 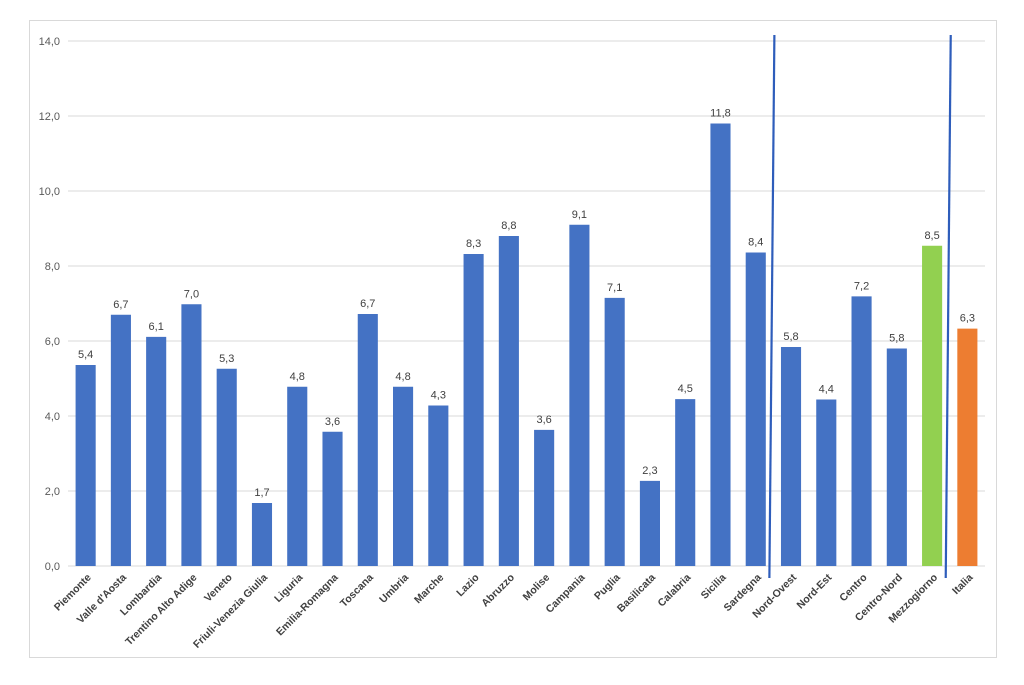 What do you see at coordinates (161, 610) in the screenshot?
I see `category-label: Trentino Alto Adige` at bounding box center [161, 610].